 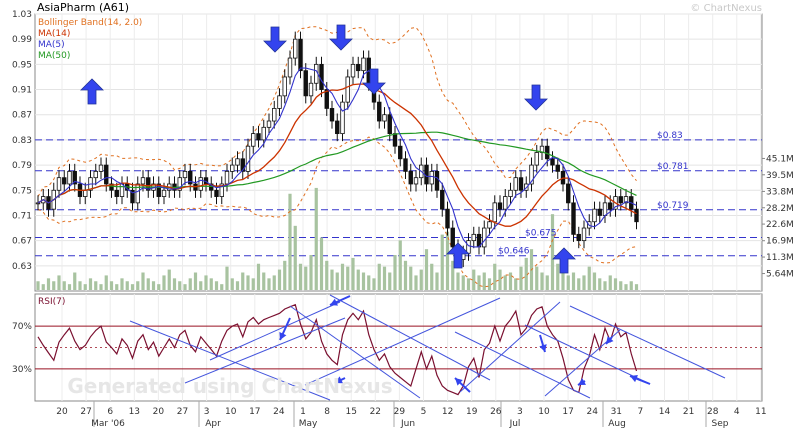 What do you see at coordinates (254, 412) in the screenshot?
I see `x-tick-label: 17` at bounding box center [254, 412].